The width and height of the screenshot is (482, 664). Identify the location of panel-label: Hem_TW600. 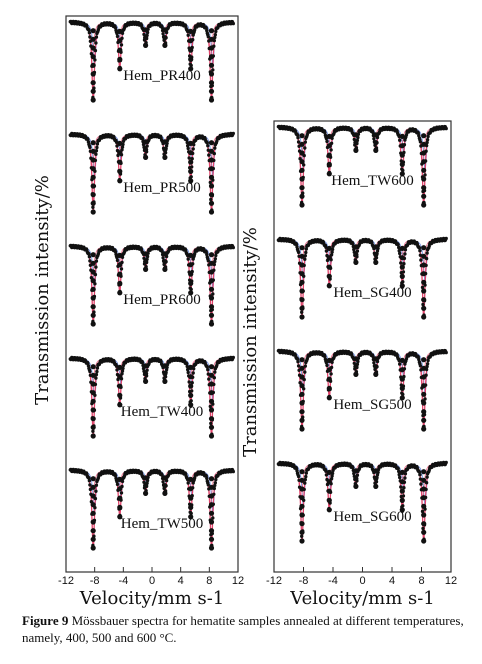
(372, 181).